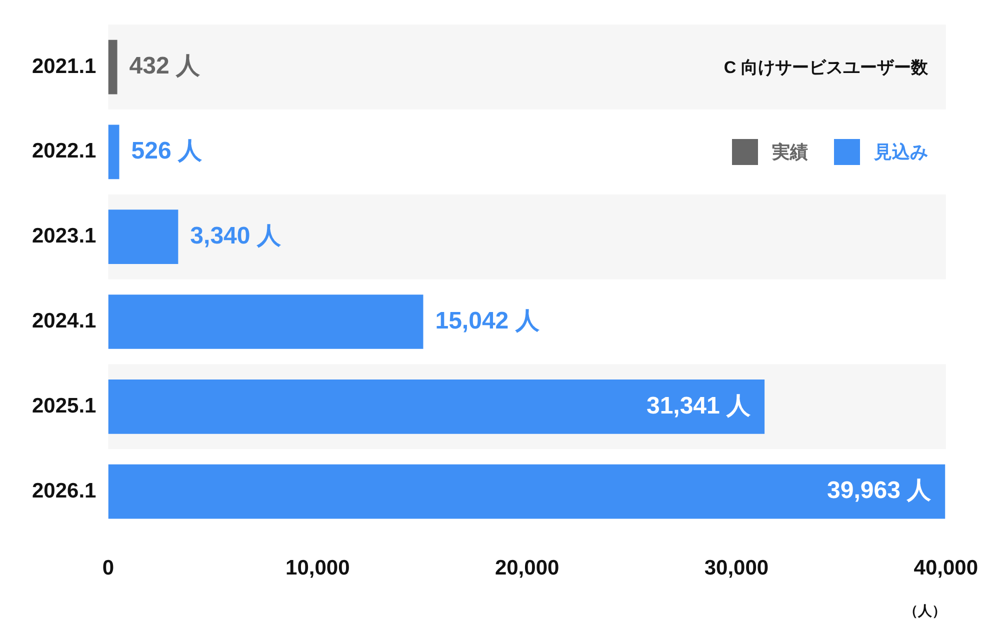  I want to click on data-label: 526 人, so click(167, 151).